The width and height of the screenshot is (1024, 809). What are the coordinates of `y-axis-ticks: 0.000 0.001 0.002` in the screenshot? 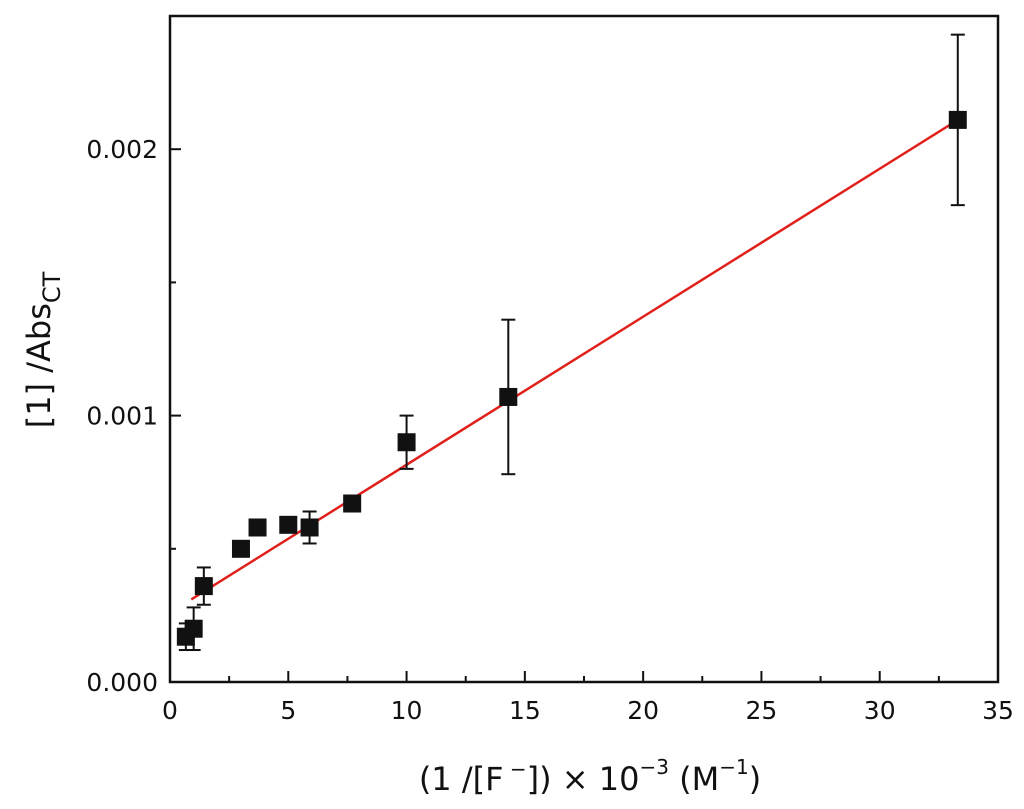 It's located at (133, 416).